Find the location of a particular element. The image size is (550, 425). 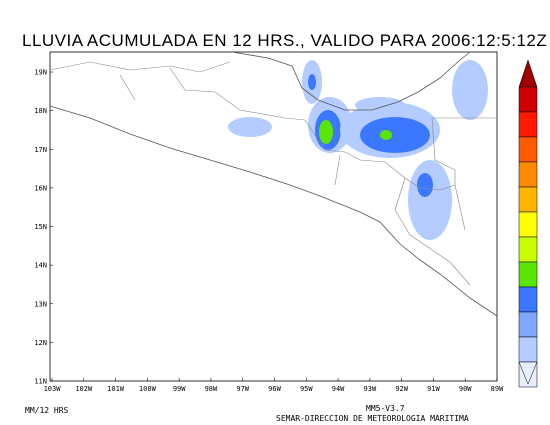

lon-label: 102W is located at coordinates (84, 389).